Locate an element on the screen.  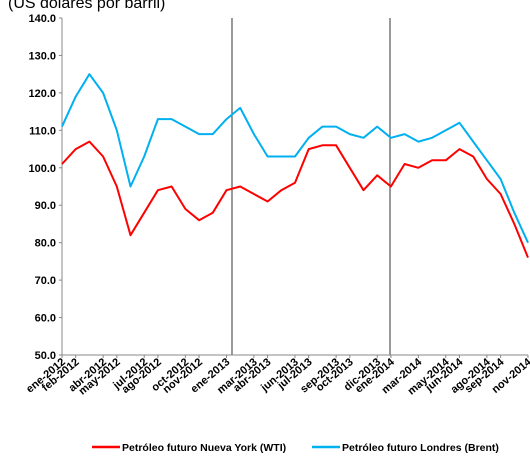
y-tick-label: 70.0 is located at coordinates (45, 281).